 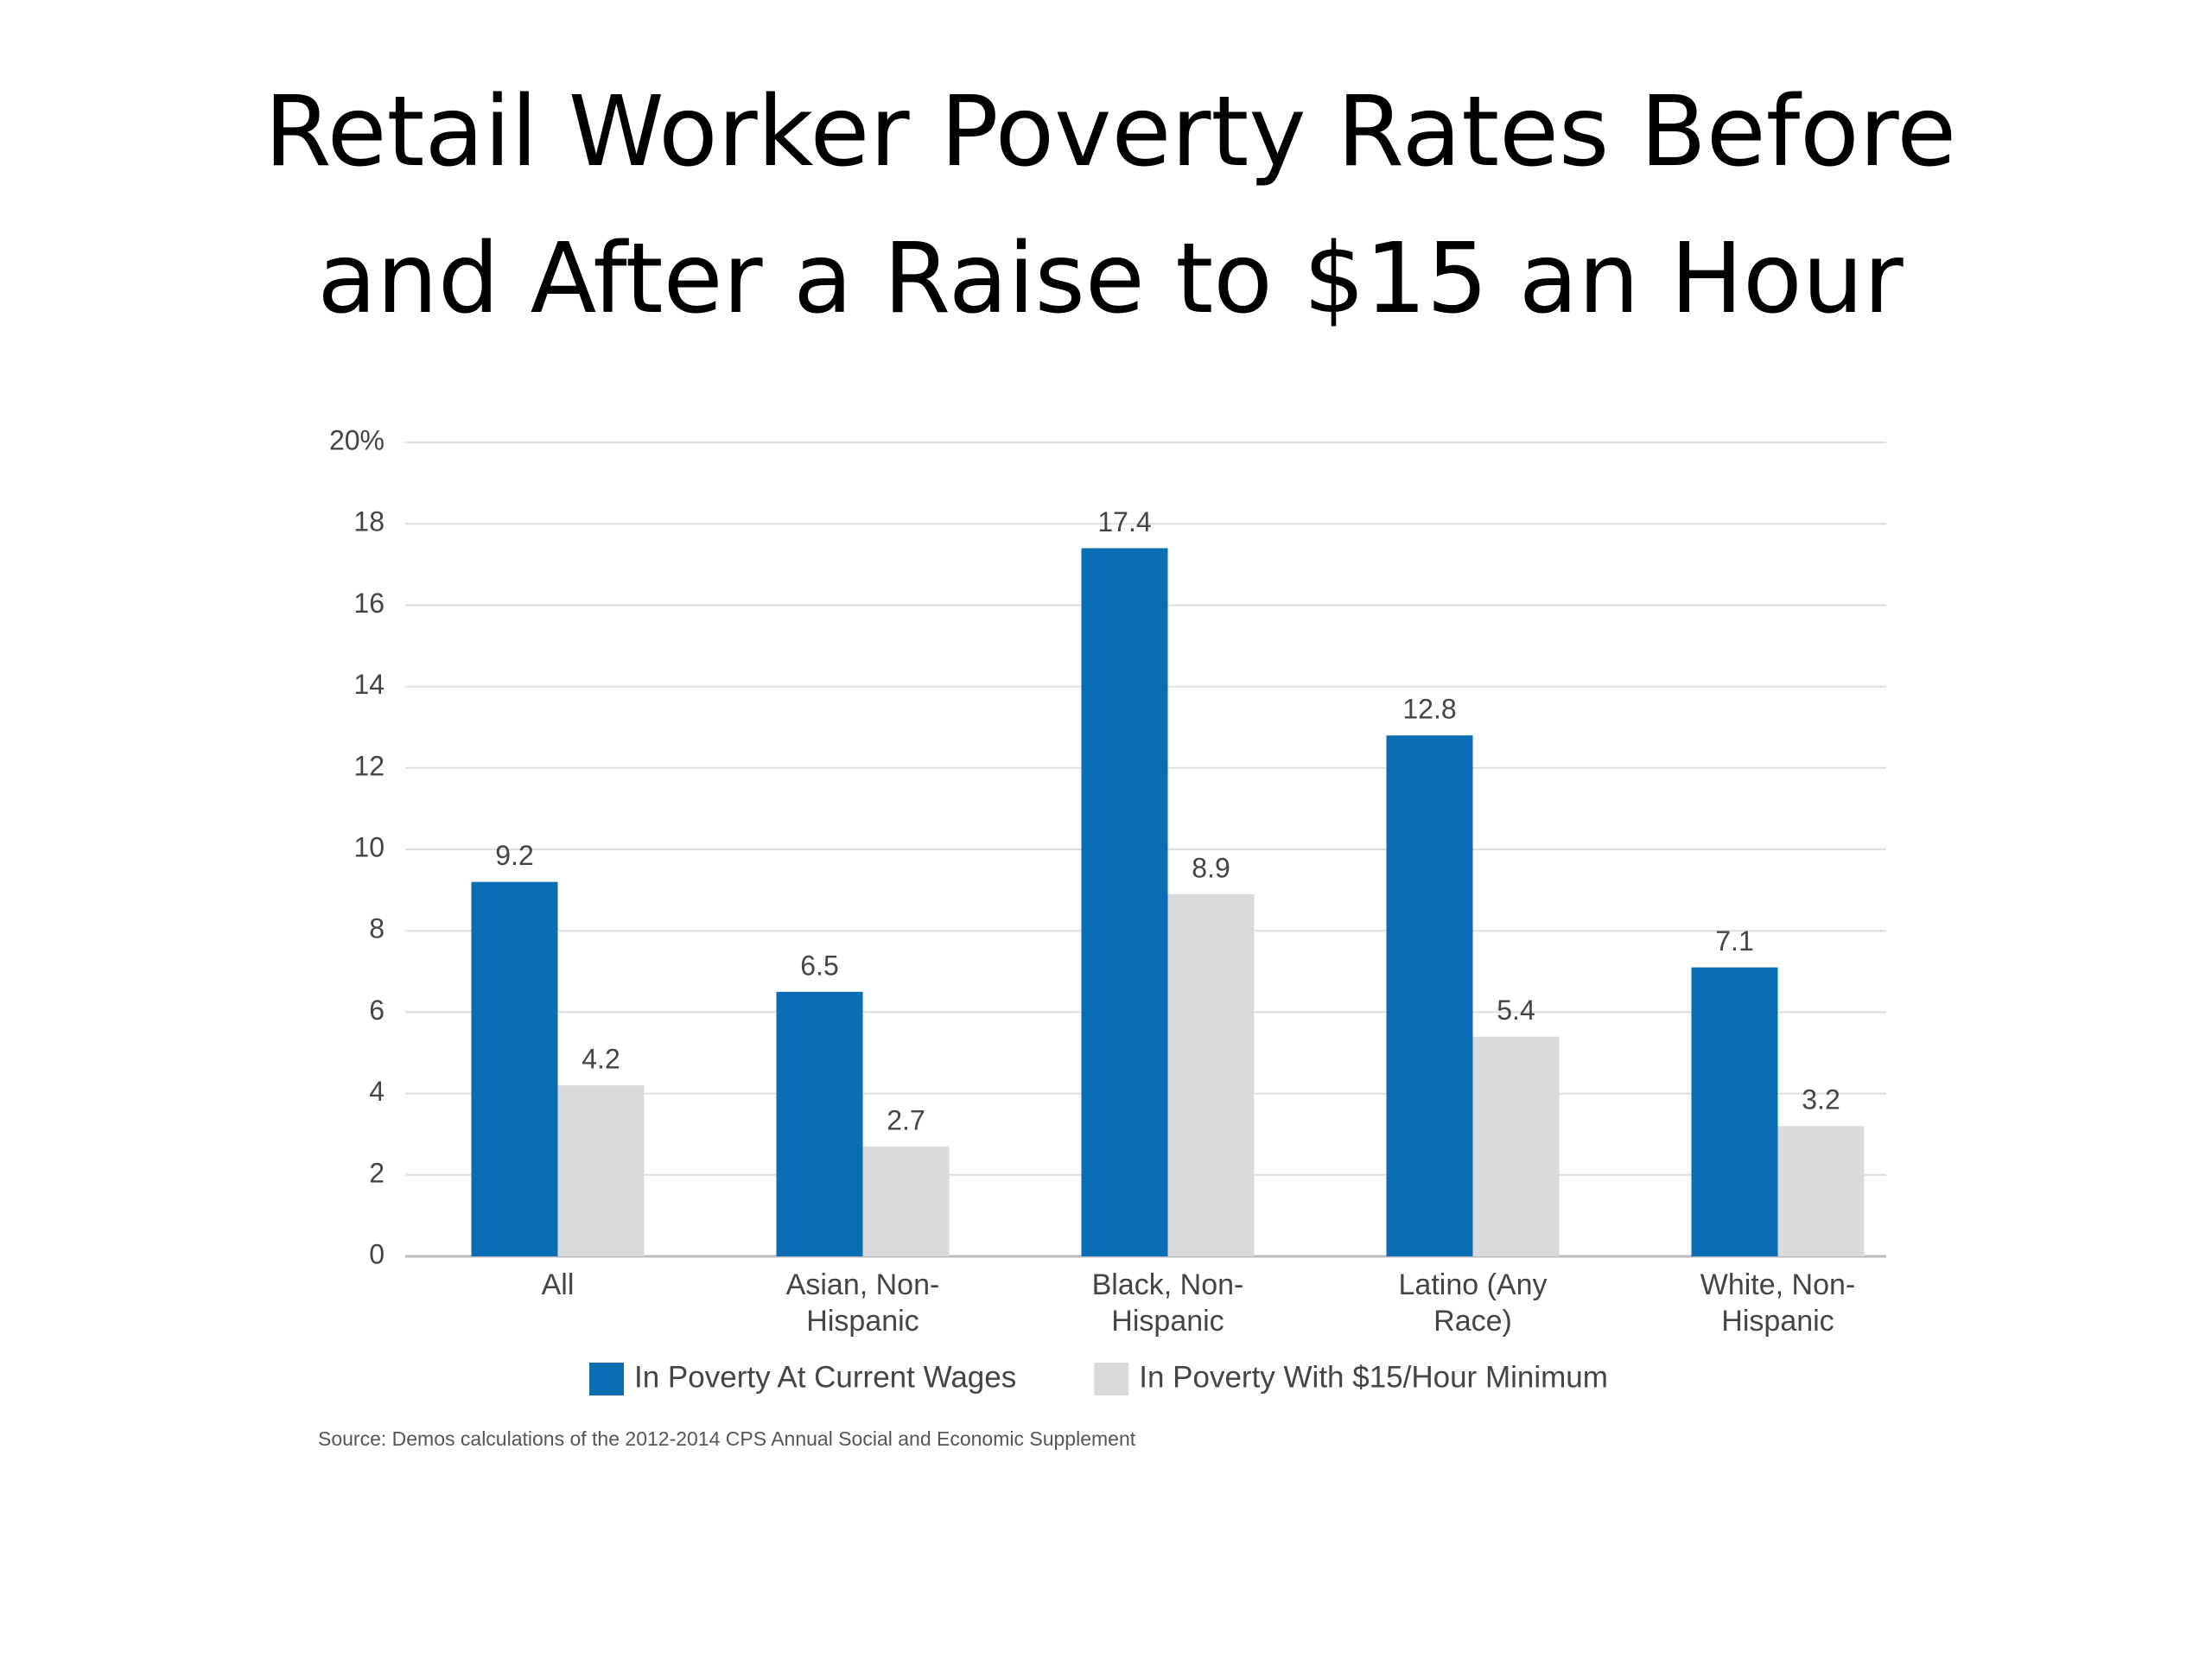 I want to click on legend-label: In Poverty With $15/Hour Minimum, so click(x=1373, y=1377).